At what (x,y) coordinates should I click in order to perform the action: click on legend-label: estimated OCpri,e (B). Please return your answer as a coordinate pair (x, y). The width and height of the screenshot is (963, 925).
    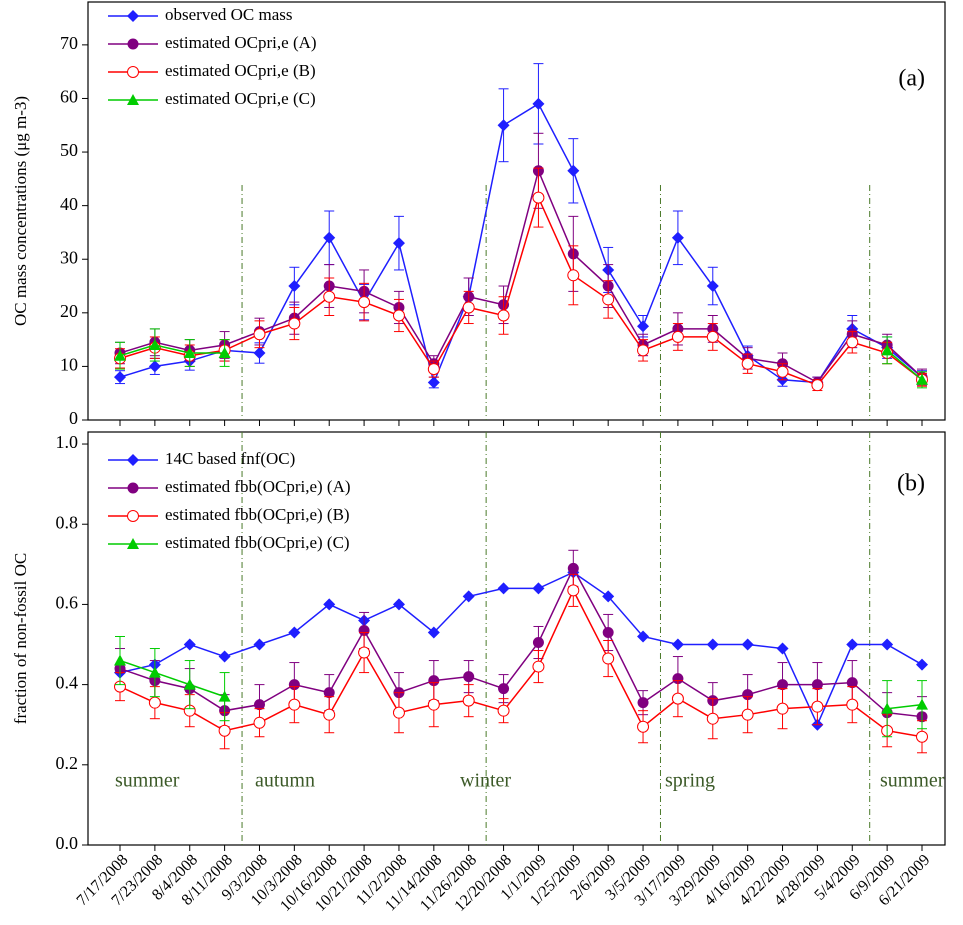
    Looking at the image, I should click on (240, 70).